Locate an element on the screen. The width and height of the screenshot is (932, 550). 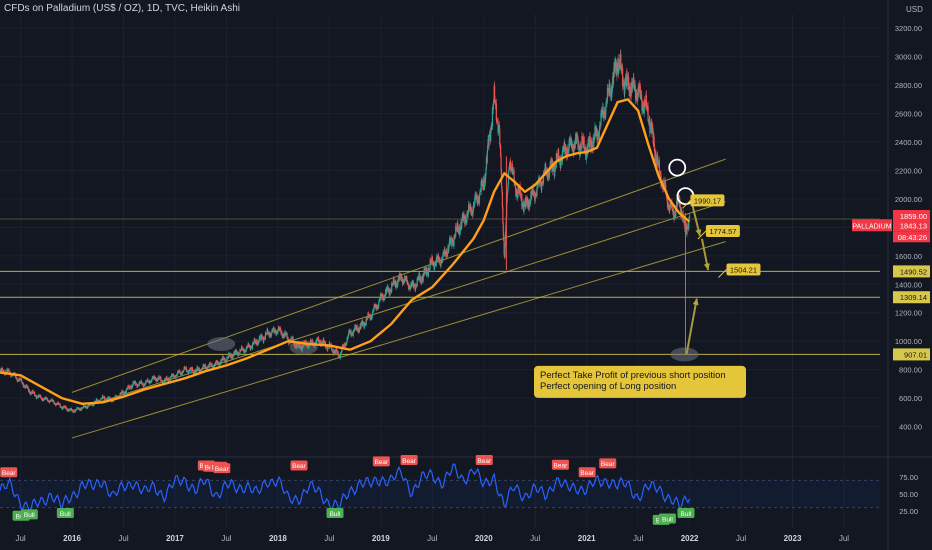
signal-text-0: Bear is located at coordinates (9, 473).